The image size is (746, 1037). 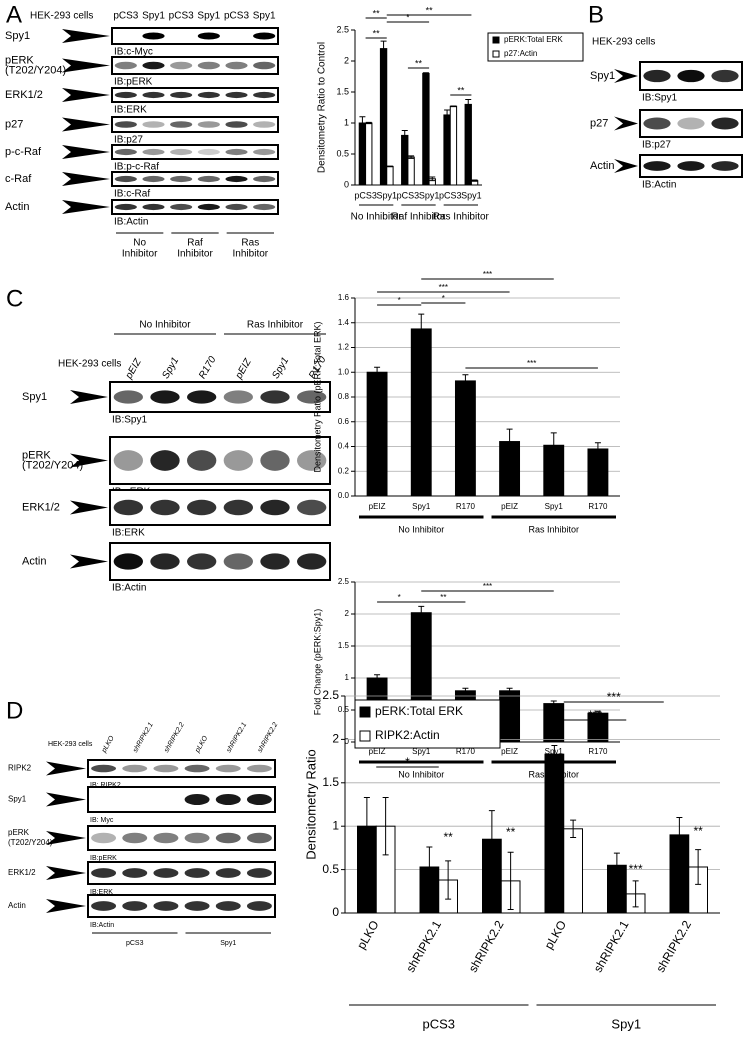 What do you see at coordinates (365, 736) in the screenshot?
I see `legend-swatch` at bounding box center [365, 736].